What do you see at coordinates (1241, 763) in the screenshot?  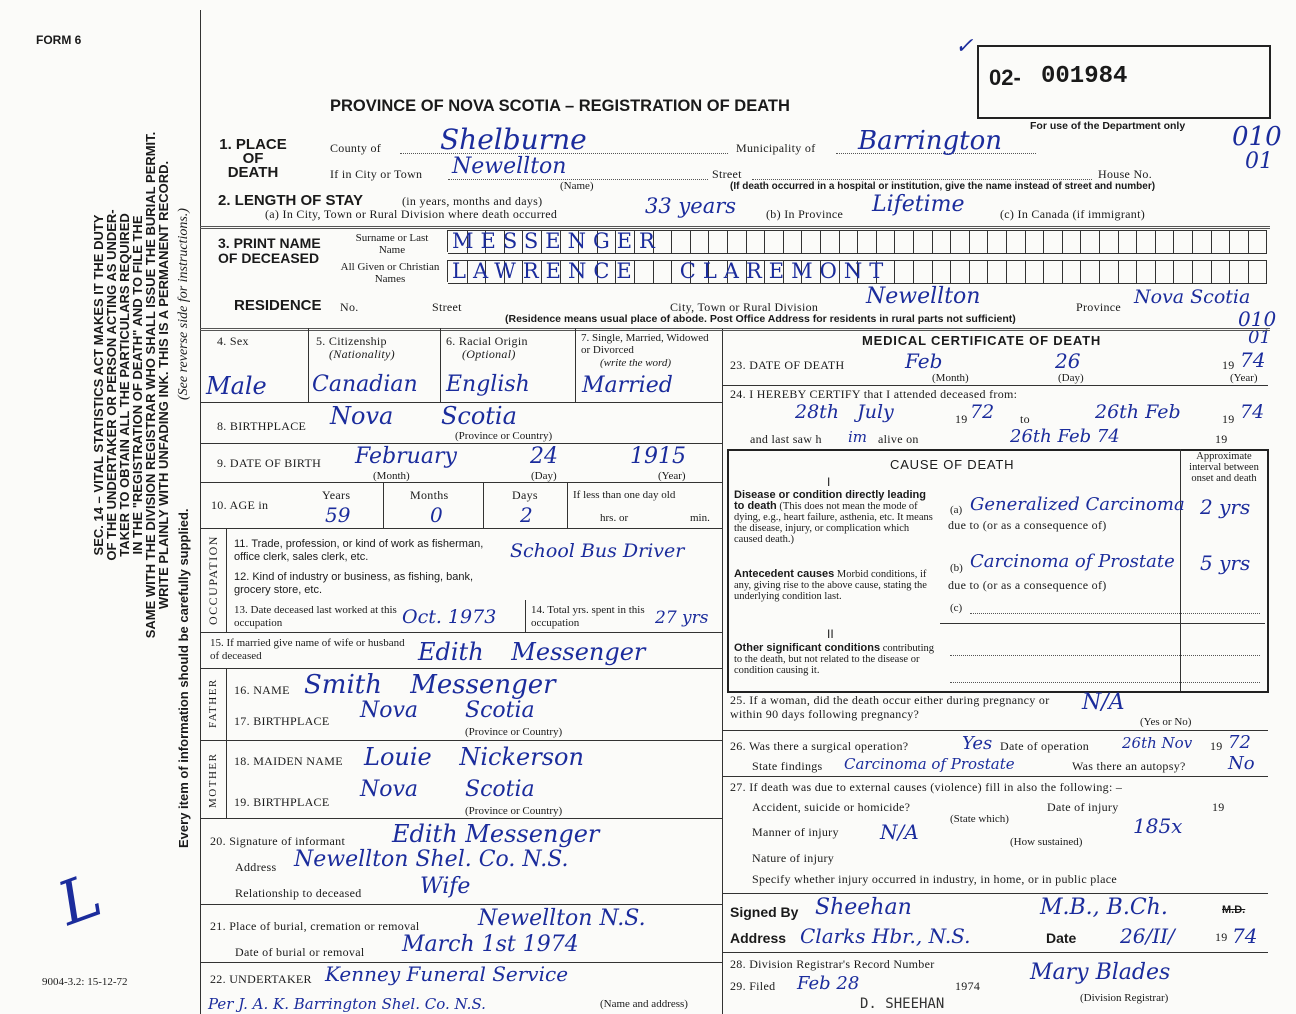 I see `autopsy-value: No` at bounding box center [1241, 763].